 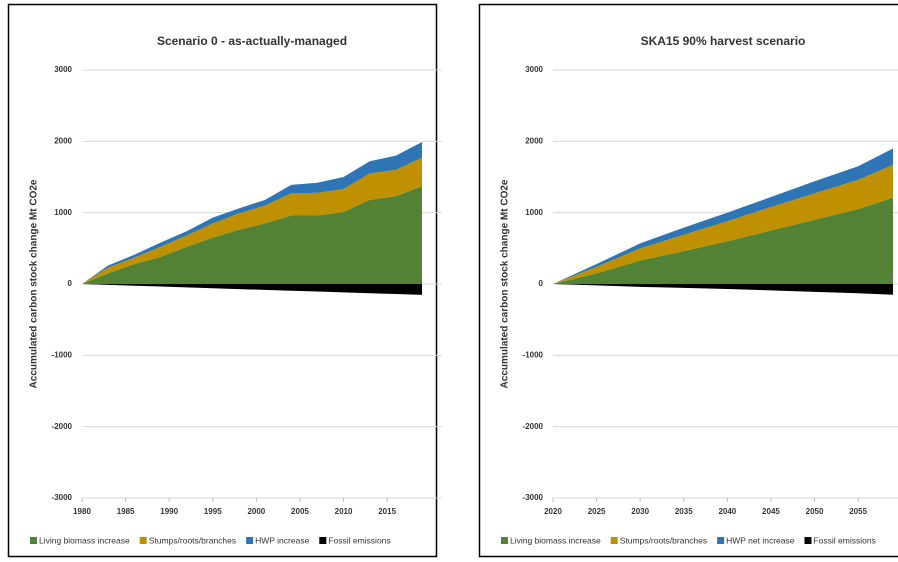 I want to click on x-tick-label: 2015, so click(x=387, y=511).